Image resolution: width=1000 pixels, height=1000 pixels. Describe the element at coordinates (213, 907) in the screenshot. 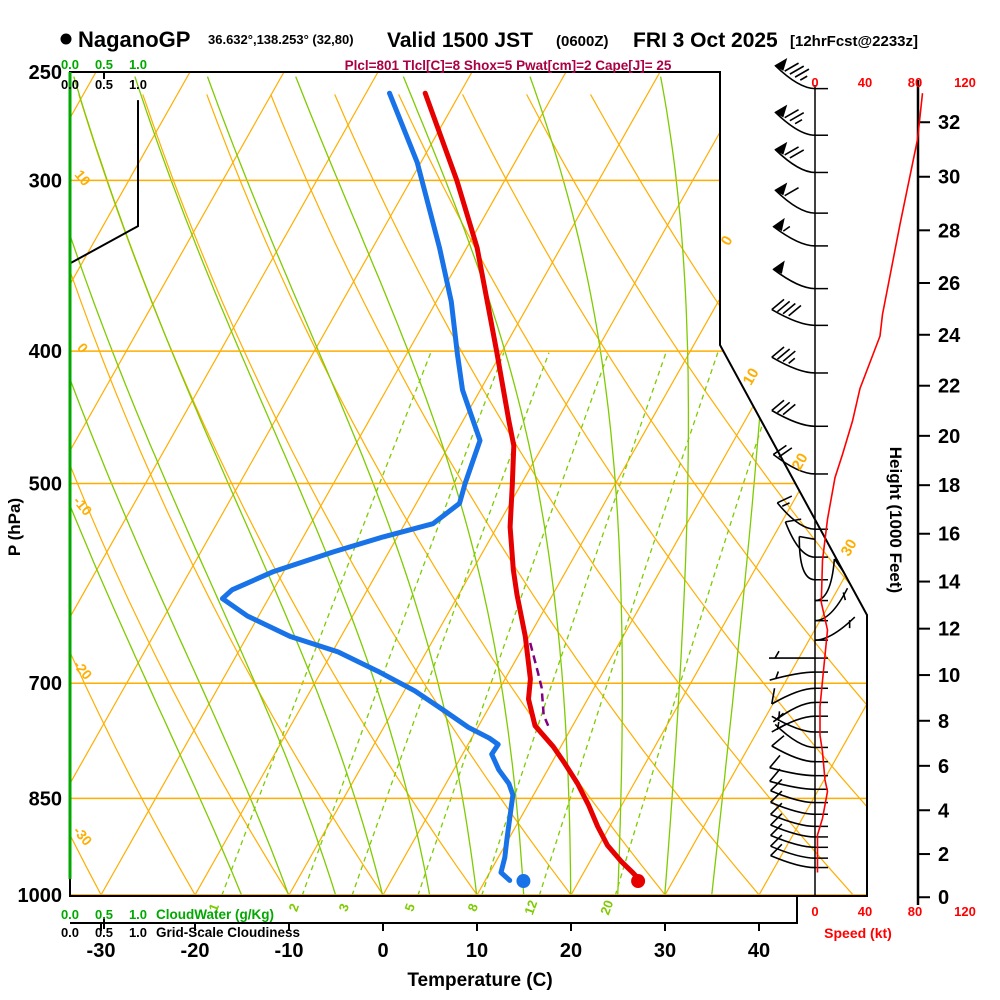

I see `mixing-ratio-label: 1` at that location.